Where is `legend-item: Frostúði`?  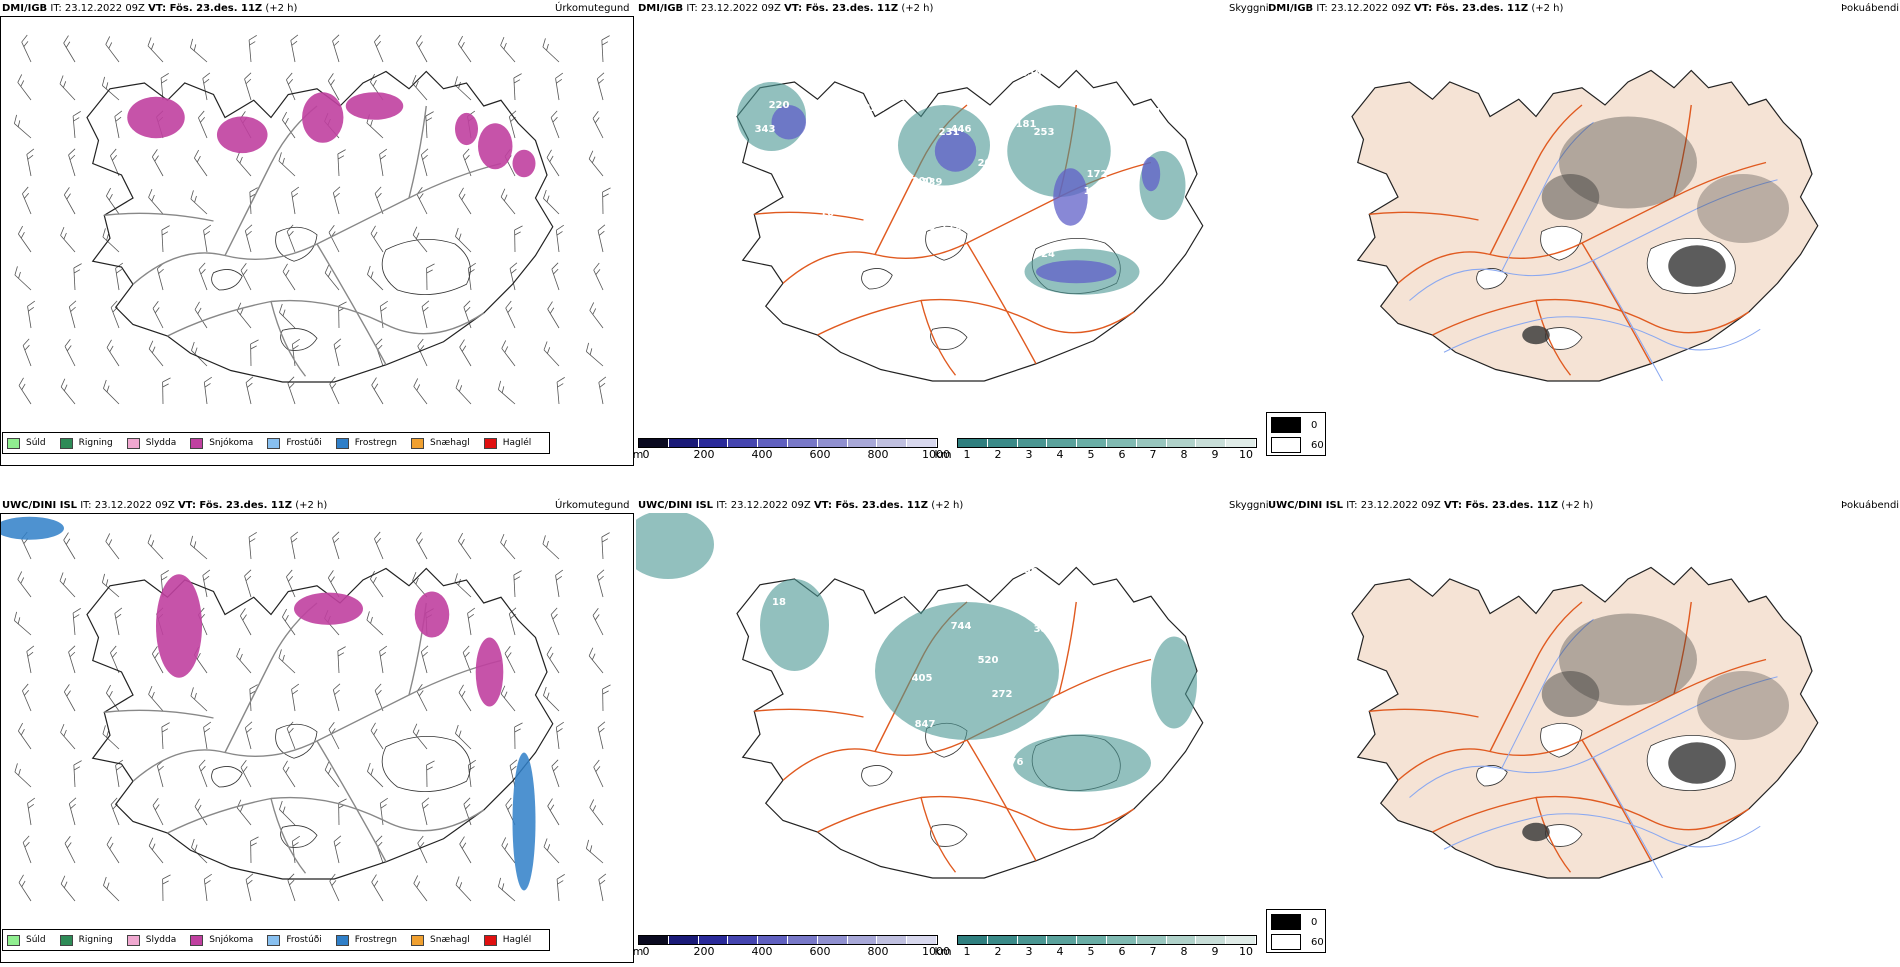
legend-item: Frostúði is located at coordinates (294, 940).